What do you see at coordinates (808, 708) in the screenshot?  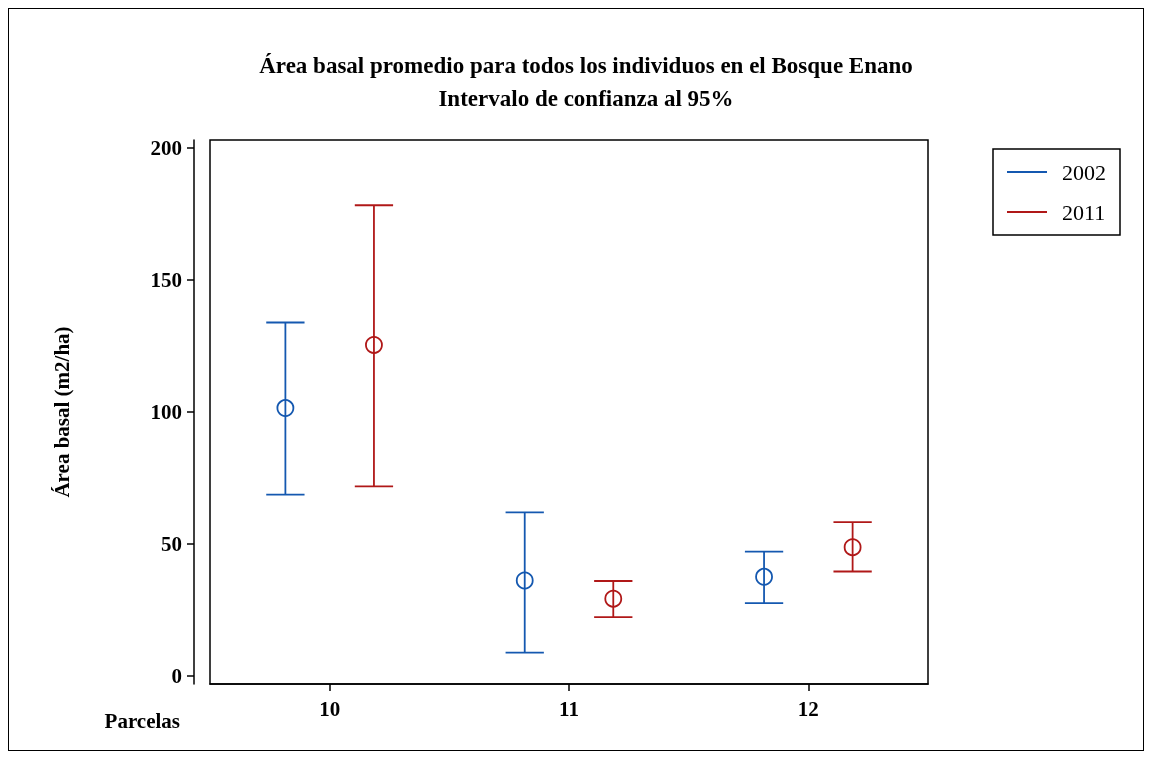 I see `x-tick-label: 12` at bounding box center [808, 708].